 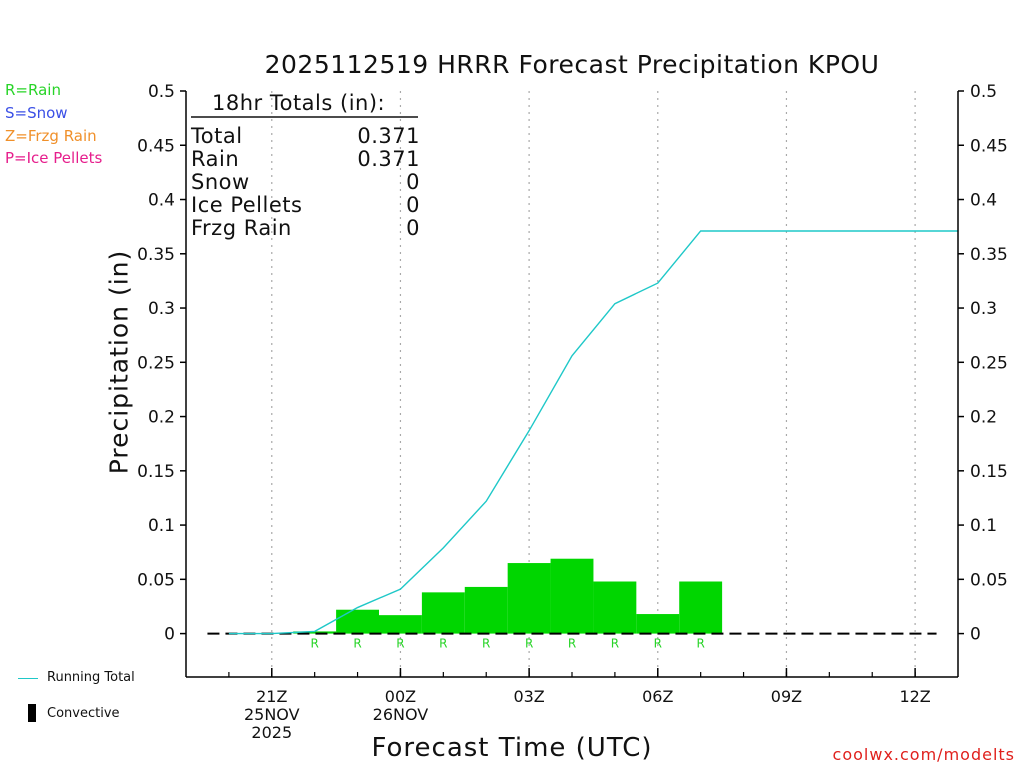 What do you see at coordinates (156, 472) in the screenshot?
I see `y-tick-label-left: 0.15` at bounding box center [156, 472].